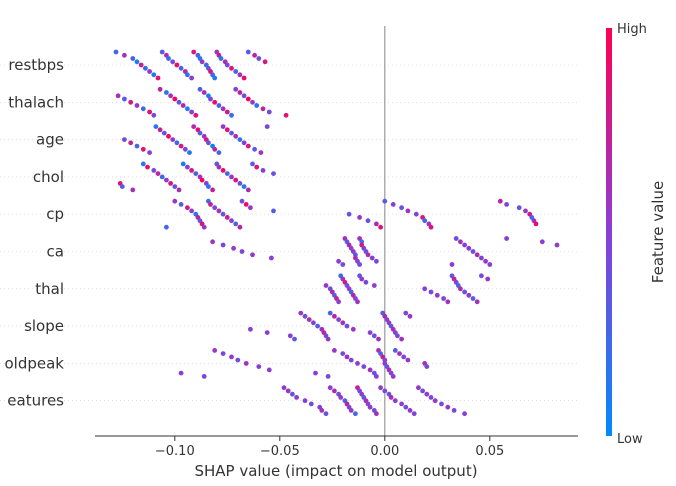 The width and height of the screenshot is (676, 486). I want to click on feature-label-age: age, so click(50, 140).